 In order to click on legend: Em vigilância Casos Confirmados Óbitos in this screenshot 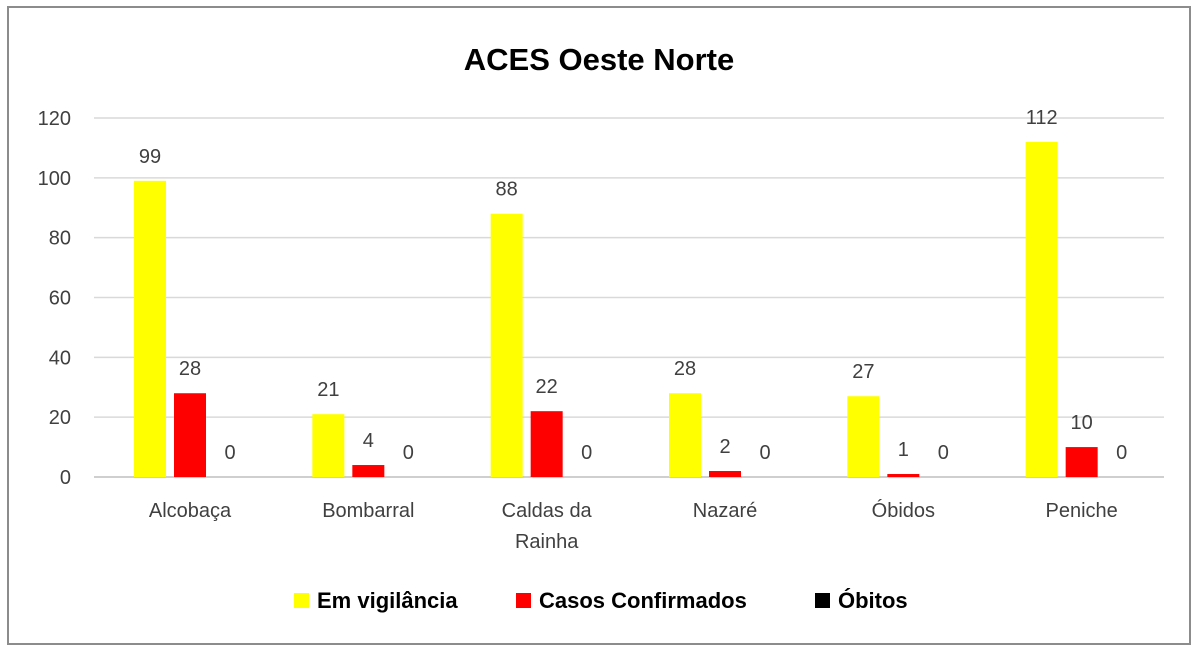, I will do `click(601, 600)`.